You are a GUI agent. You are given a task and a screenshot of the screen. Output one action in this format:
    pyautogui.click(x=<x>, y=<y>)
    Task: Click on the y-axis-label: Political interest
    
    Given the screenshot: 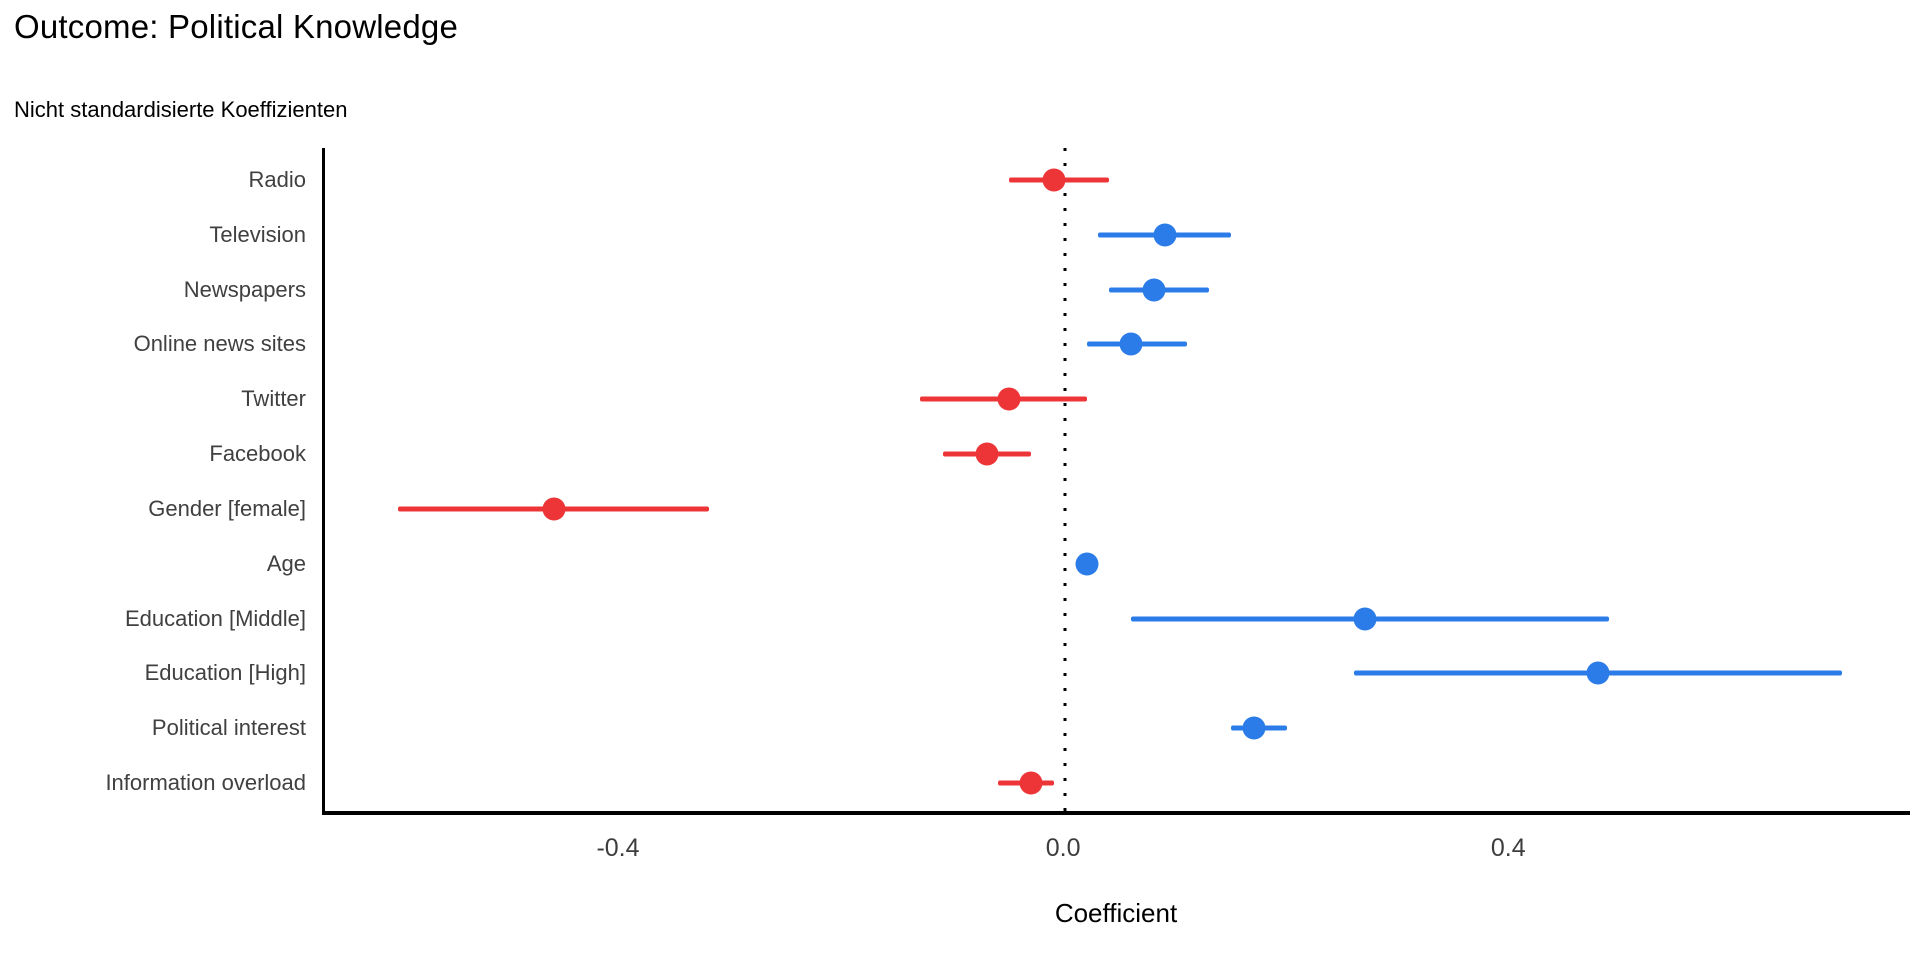 What is the action you would take?
    pyautogui.click(x=228, y=728)
    